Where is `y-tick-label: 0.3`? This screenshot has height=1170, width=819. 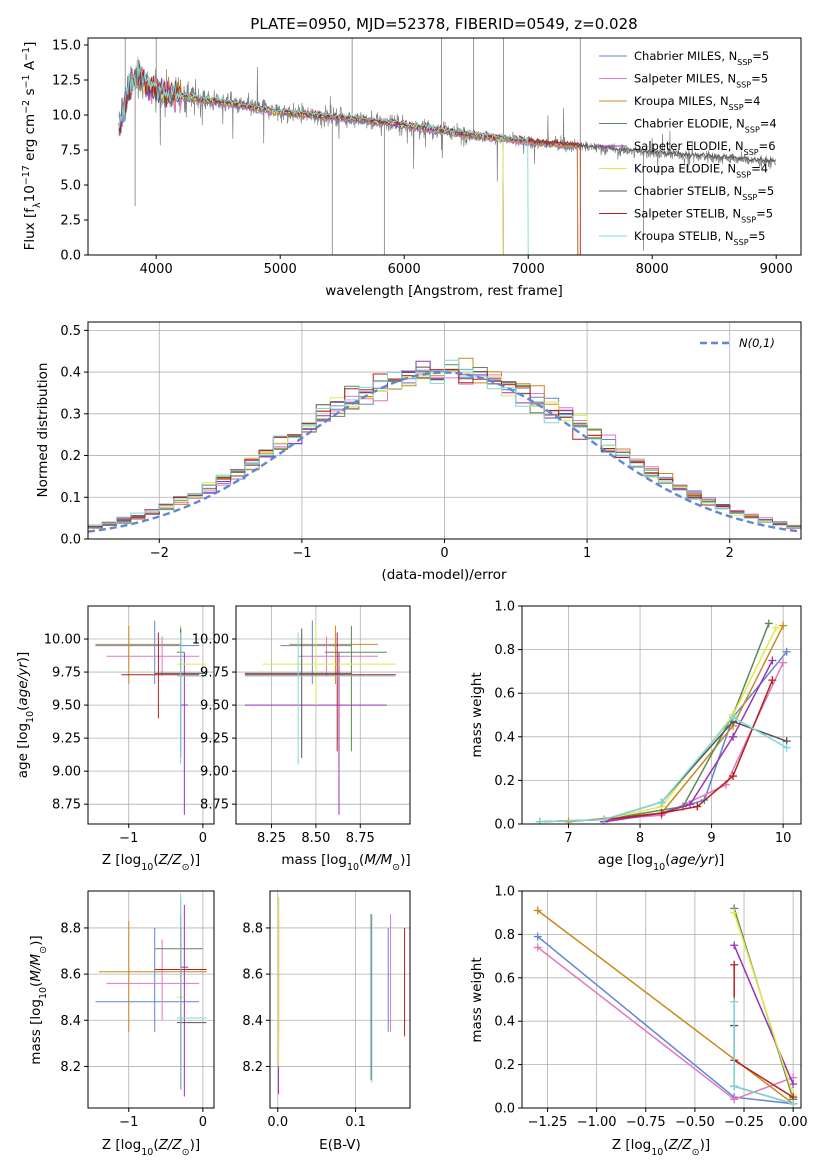
y-tick-label: 0.3 is located at coordinates (70, 414).